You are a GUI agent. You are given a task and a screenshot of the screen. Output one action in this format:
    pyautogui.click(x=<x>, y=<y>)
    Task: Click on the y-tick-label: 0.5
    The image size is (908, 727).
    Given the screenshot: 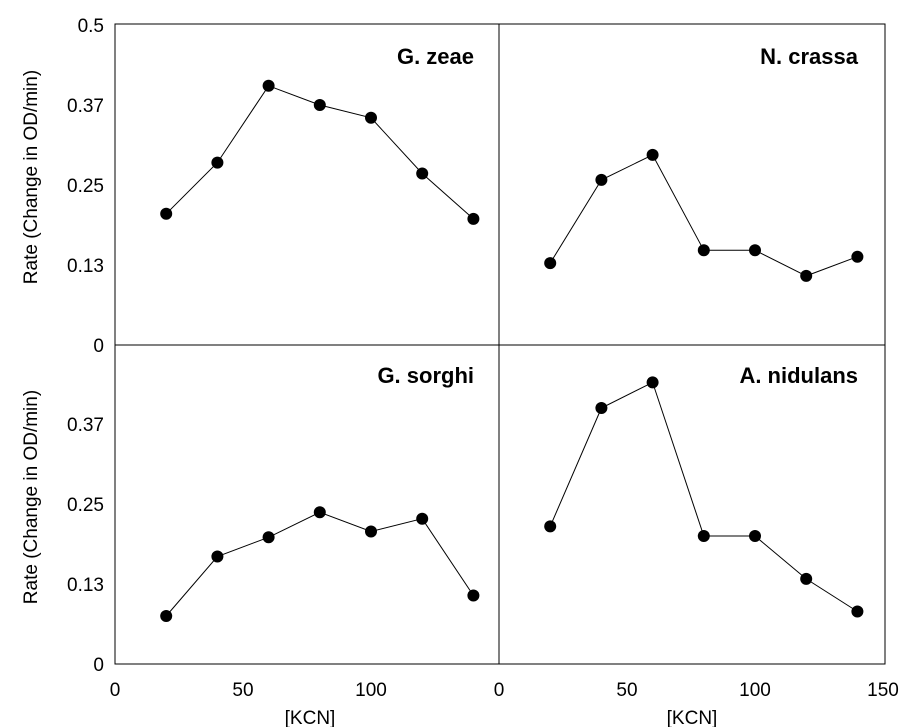 What is the action you would take?
    pyautogui.click(x=91, y=26)
    